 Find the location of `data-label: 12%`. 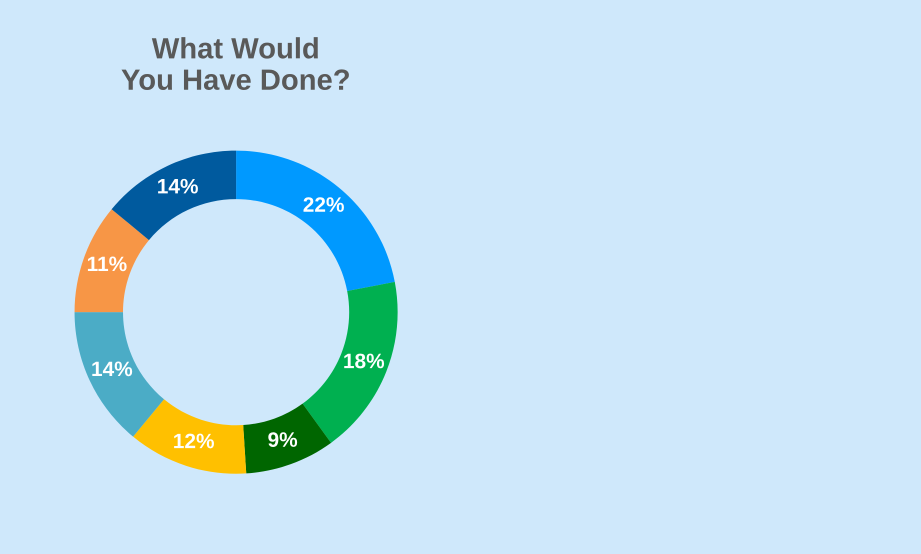

data-label: 12% is located at coordinates (194, 441).